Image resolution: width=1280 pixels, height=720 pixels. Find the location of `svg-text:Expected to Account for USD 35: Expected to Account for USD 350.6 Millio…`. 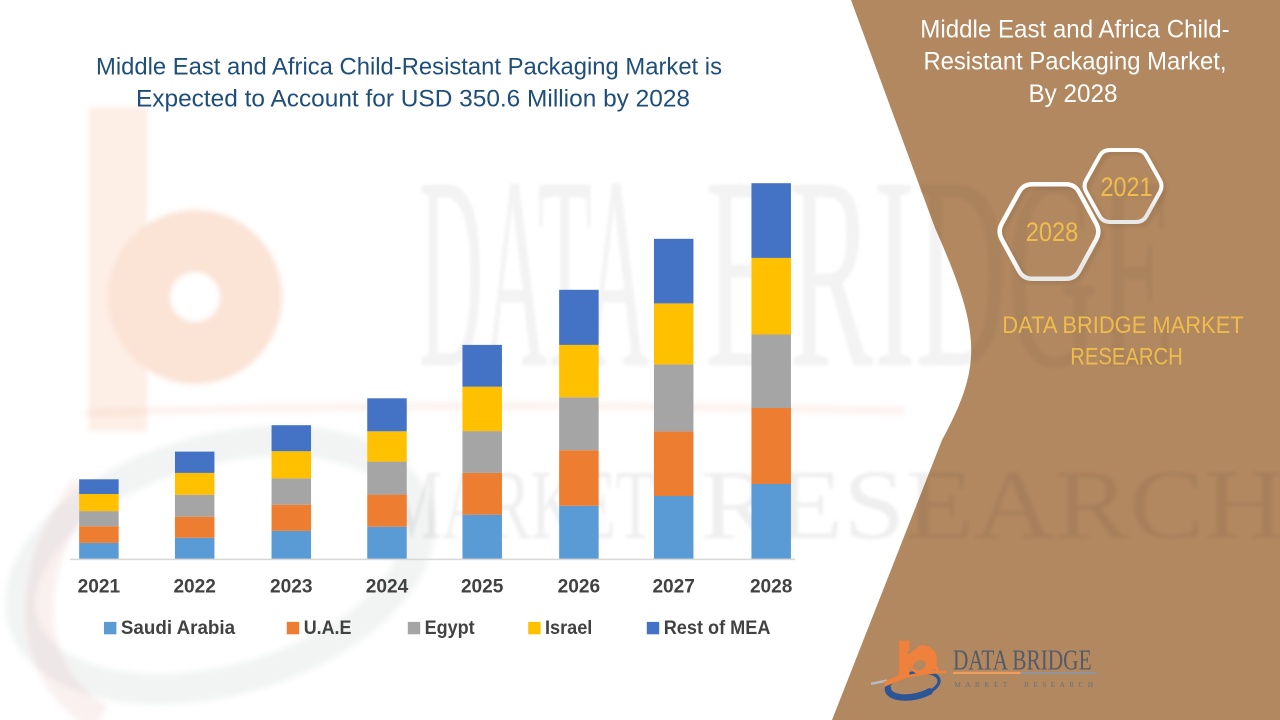

svg-text:Expected to Account for USD 35: Expected to Account for USD 350.6 Millio… is located at coordinates (413, 99).